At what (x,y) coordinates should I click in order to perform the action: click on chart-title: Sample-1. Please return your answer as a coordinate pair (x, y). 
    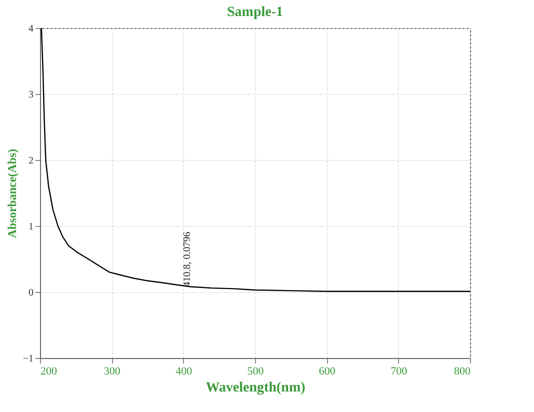
    Looking at the image, I should click on (255, 12).